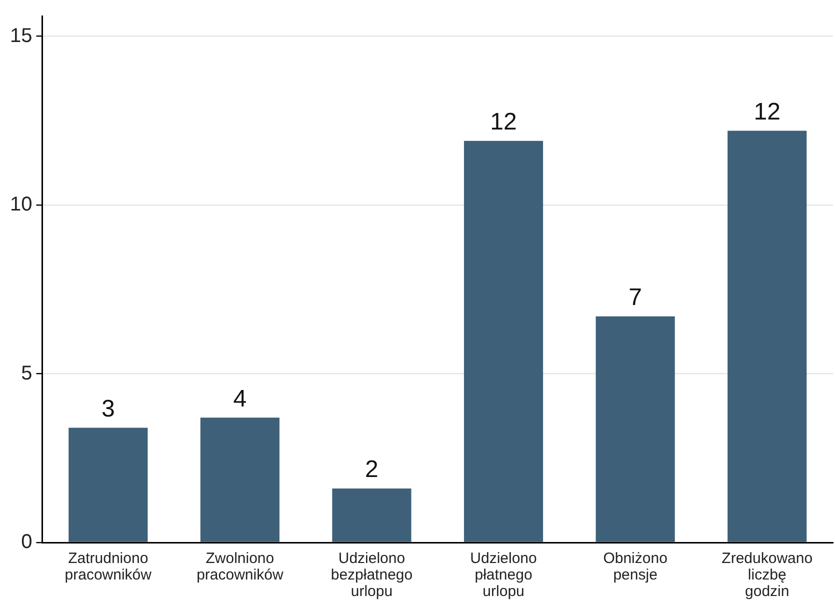 This screenshot has height=612, width=835. Describe the element at coordinates (108, 567) in the screenshot. I see `x-tick-label: Zatrudniono pracowników` at that location.